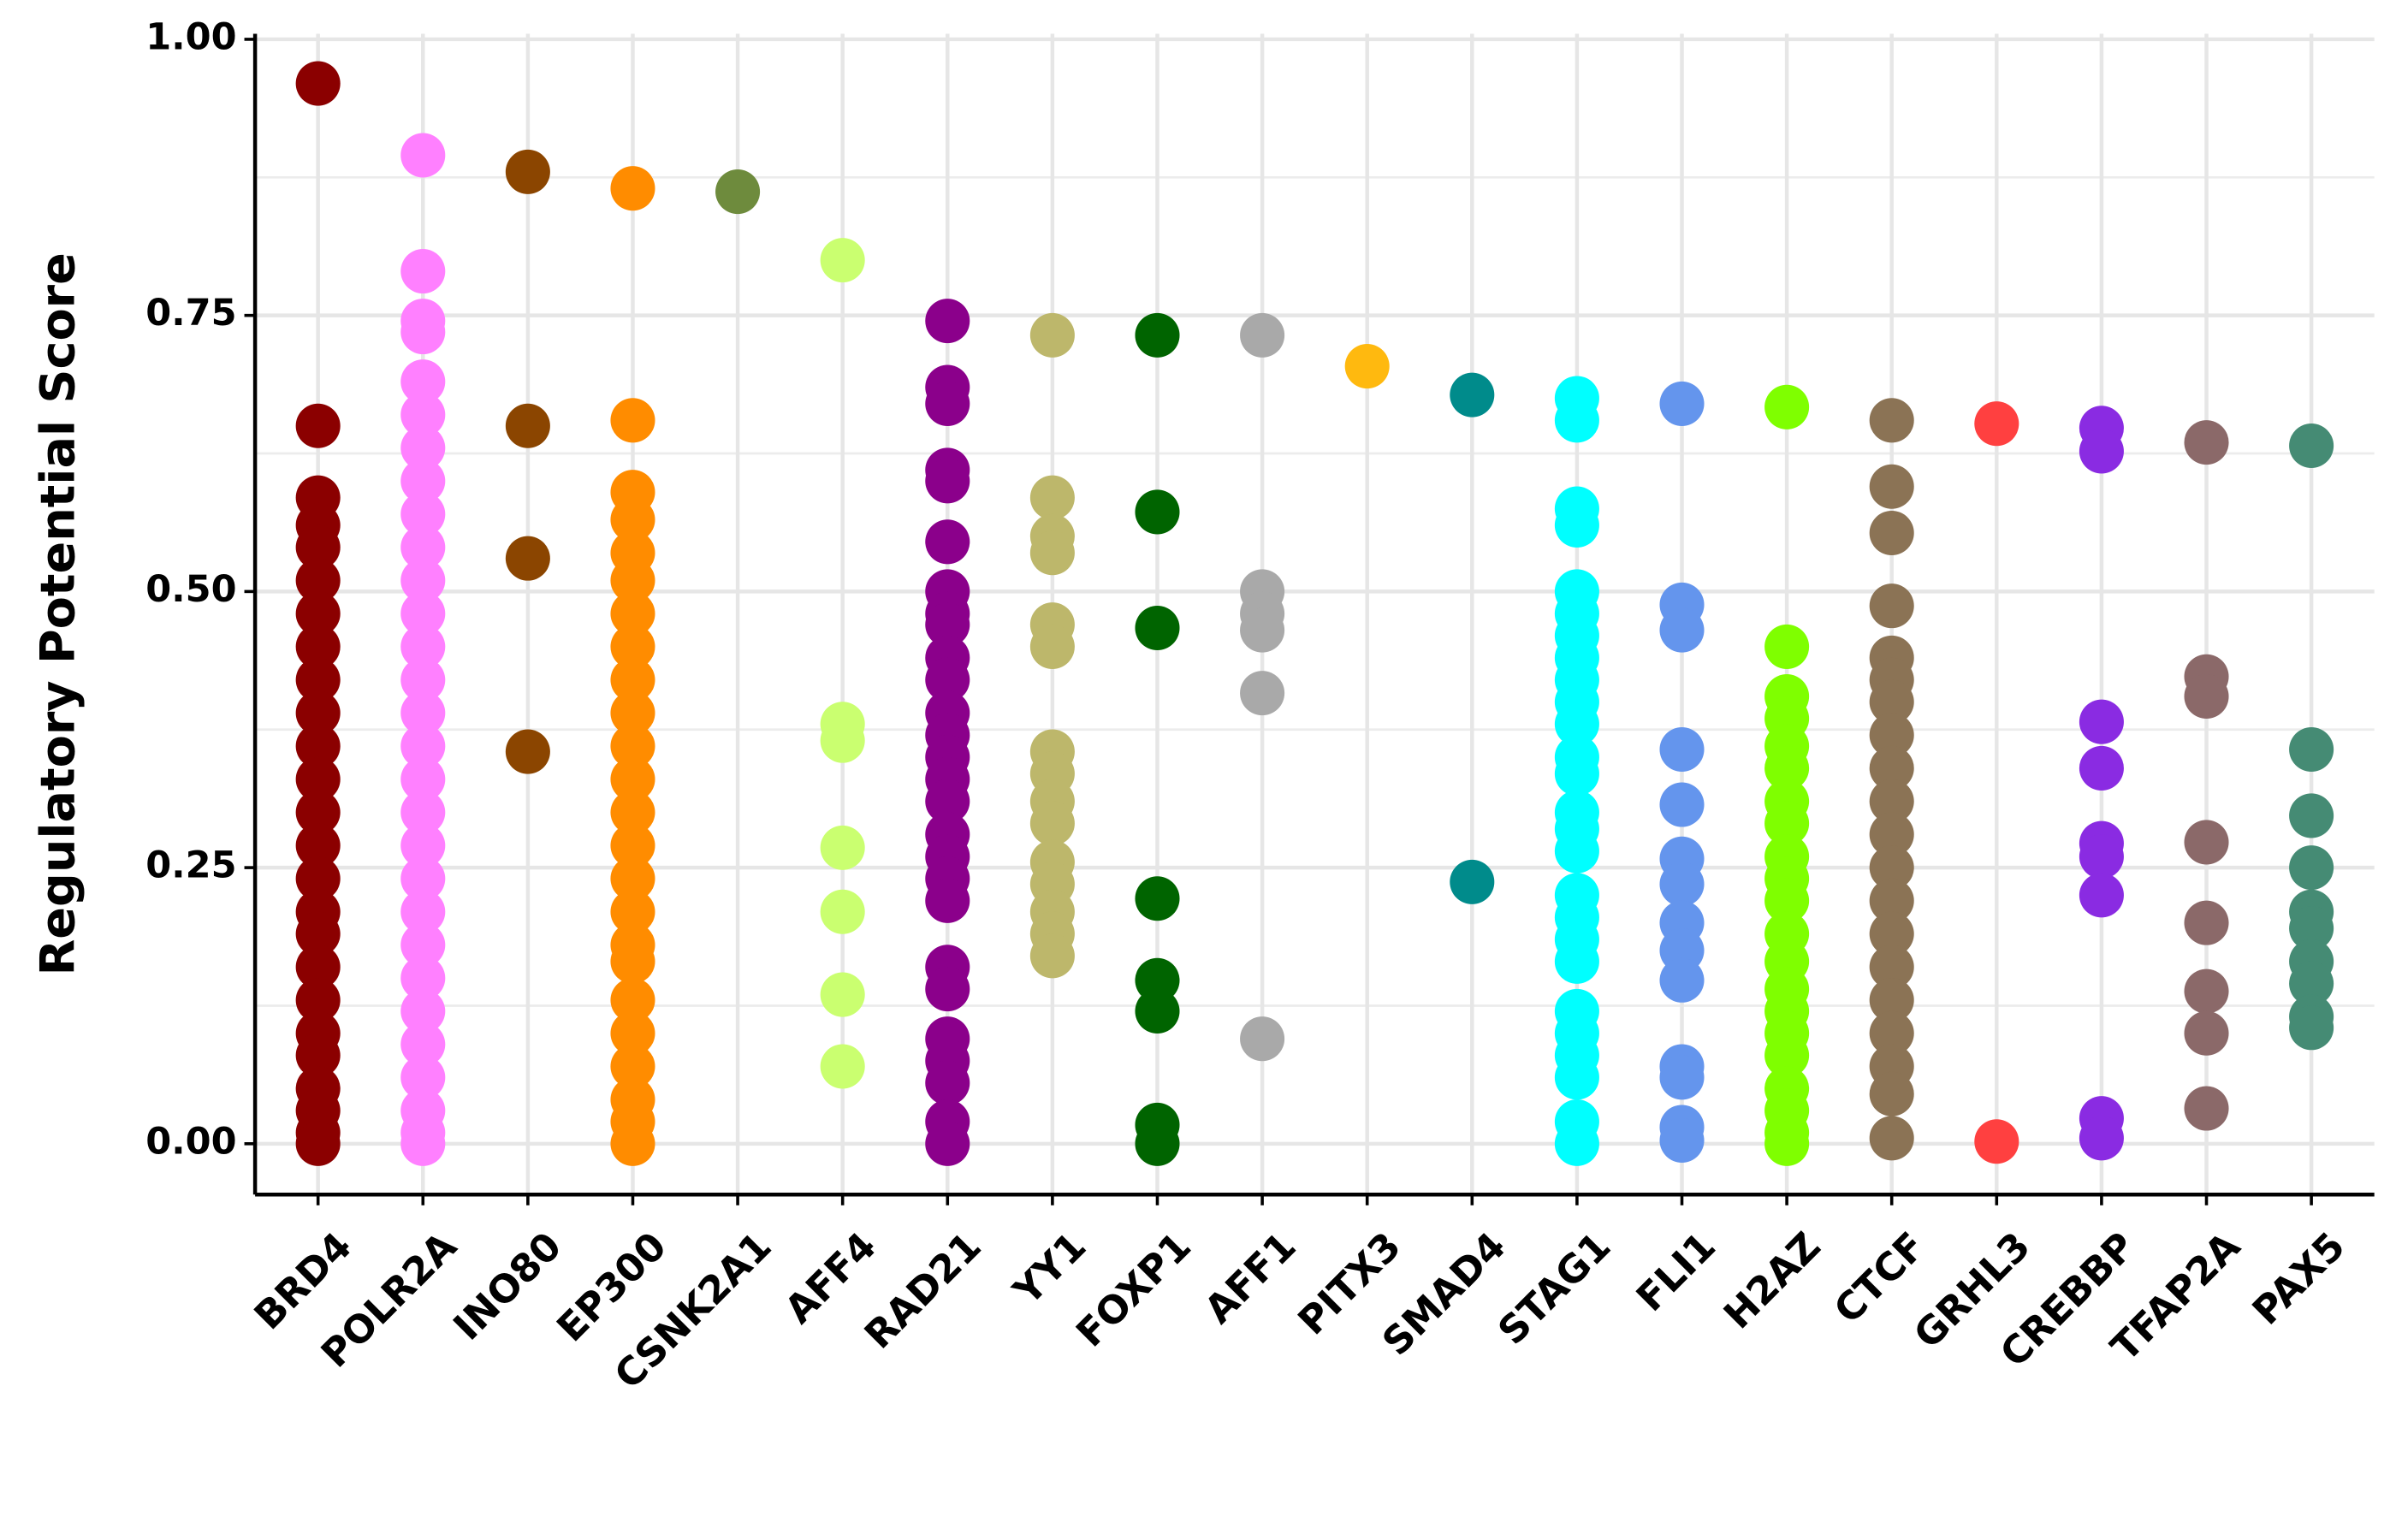 The height and width of the screenshot is (1540, 2396). I want to click on x-tick-label: PAX5, so click(2299, 1278).